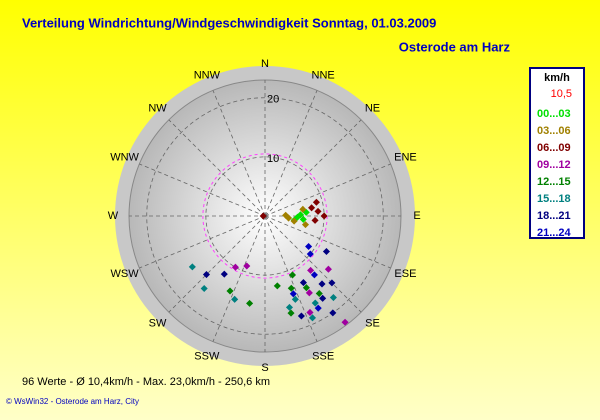 The height and width of the screenshot is (420, 600). Describe the element at coordinates (323, 75) in the screenshot. I see `direction-label: NNE` at that location.